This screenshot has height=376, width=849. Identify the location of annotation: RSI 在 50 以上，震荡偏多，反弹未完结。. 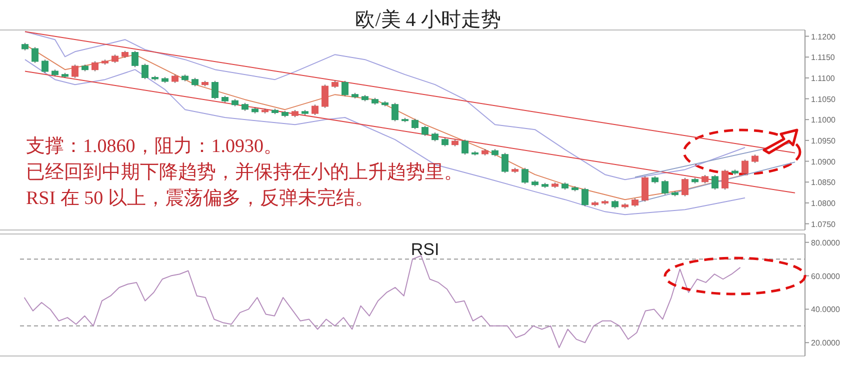
(200, 198).